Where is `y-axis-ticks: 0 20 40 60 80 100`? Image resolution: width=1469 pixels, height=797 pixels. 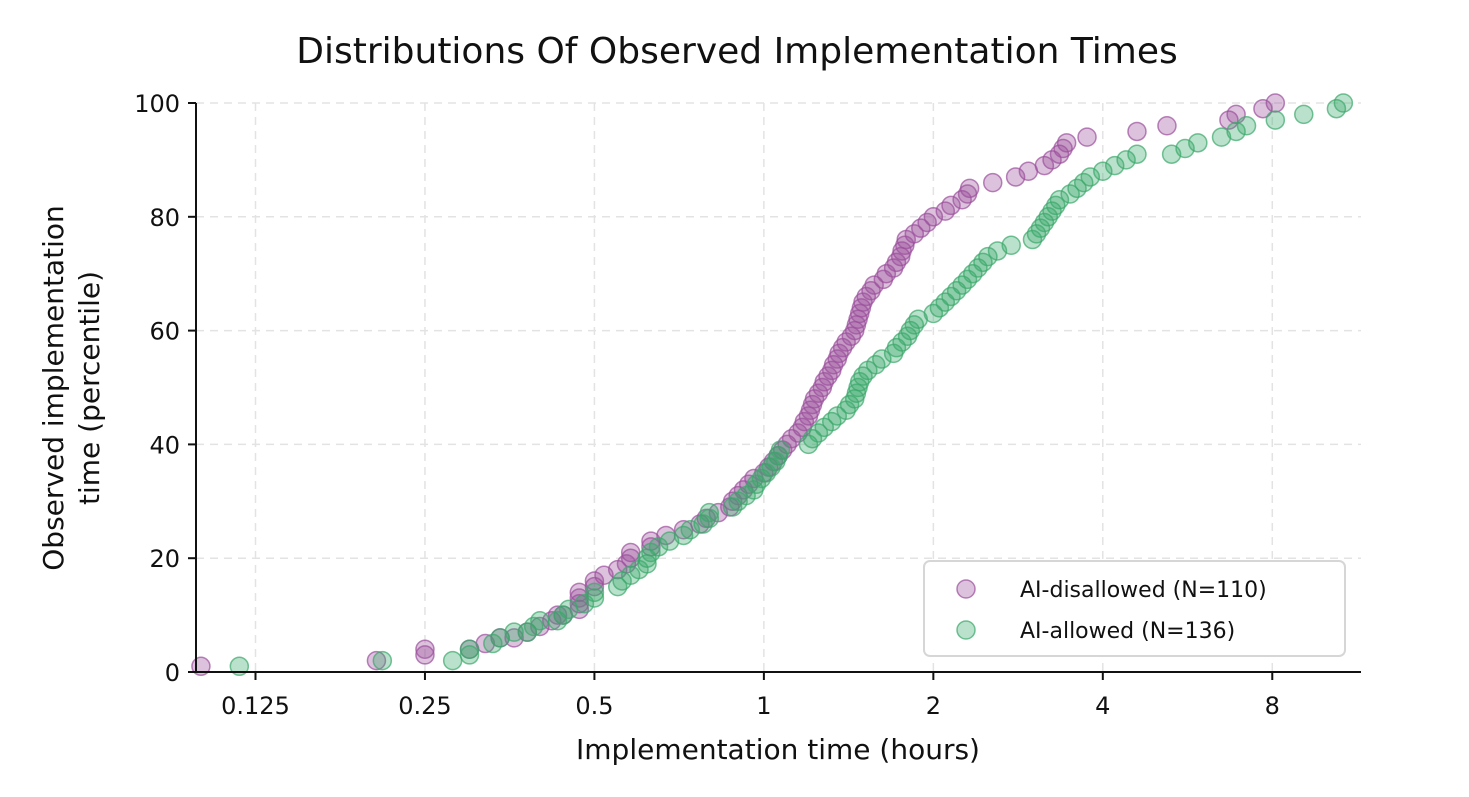
y-axis-ticks: 0 20 40 60 80 100 is located at coordinates (165, 388).